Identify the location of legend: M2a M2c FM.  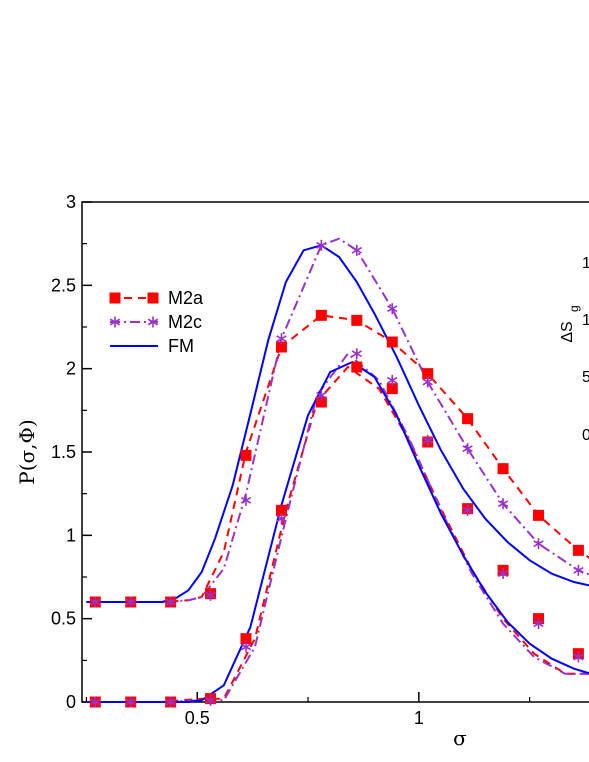
(156, 322).